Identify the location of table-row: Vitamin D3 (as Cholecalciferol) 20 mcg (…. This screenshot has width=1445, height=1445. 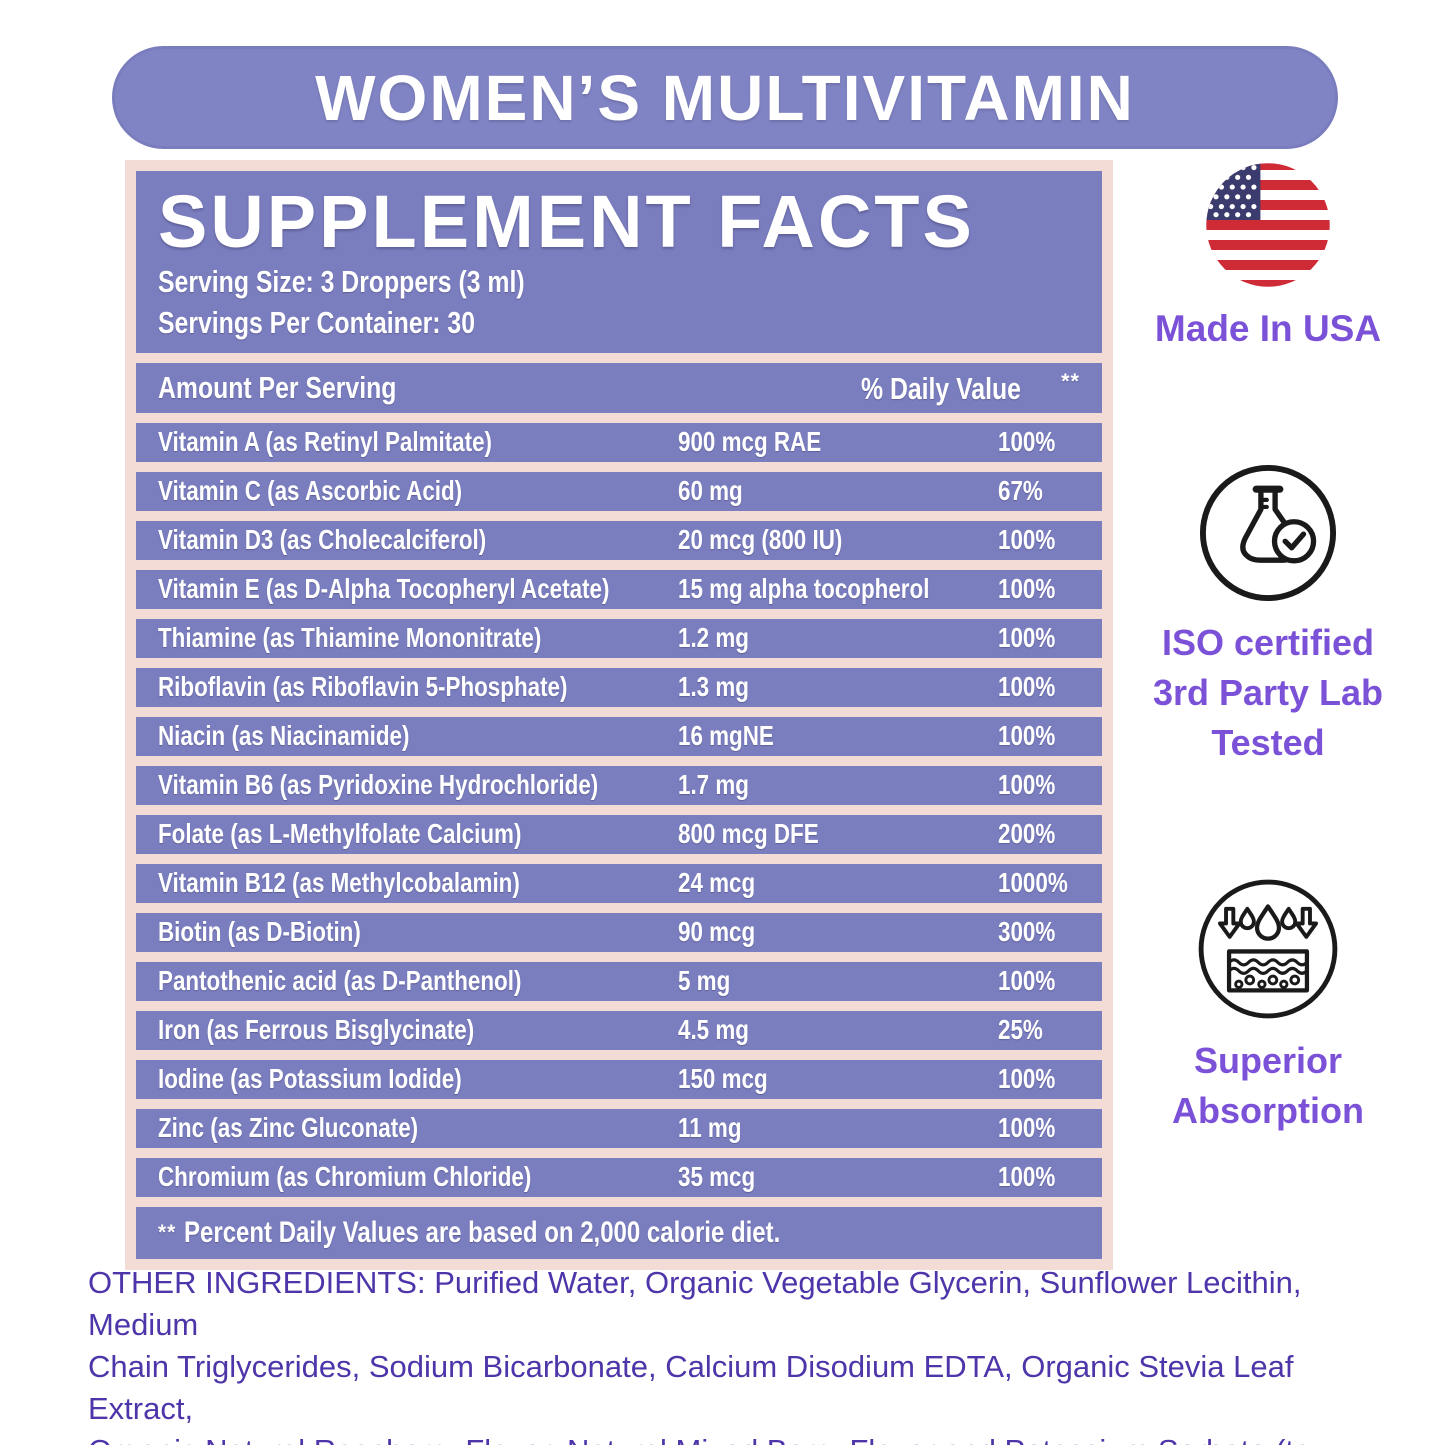
(619, 540).